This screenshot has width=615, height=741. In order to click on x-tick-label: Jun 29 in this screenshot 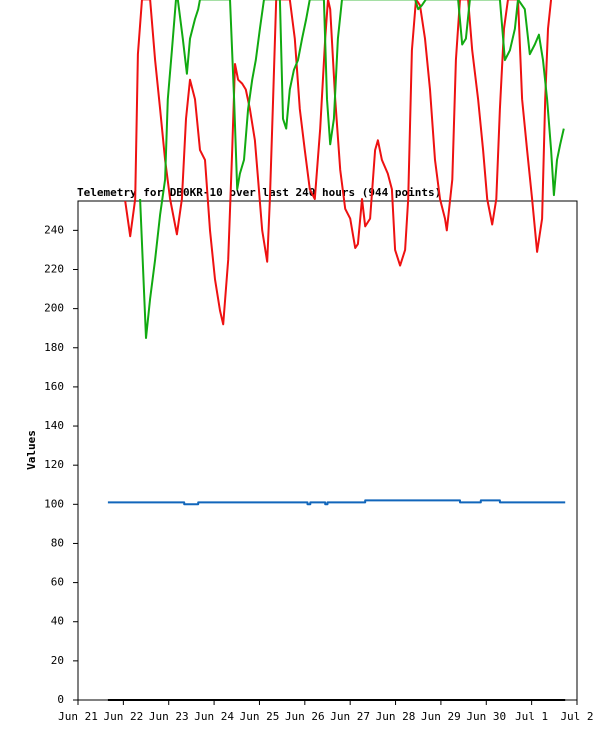, I will do `click(441, 716)`.